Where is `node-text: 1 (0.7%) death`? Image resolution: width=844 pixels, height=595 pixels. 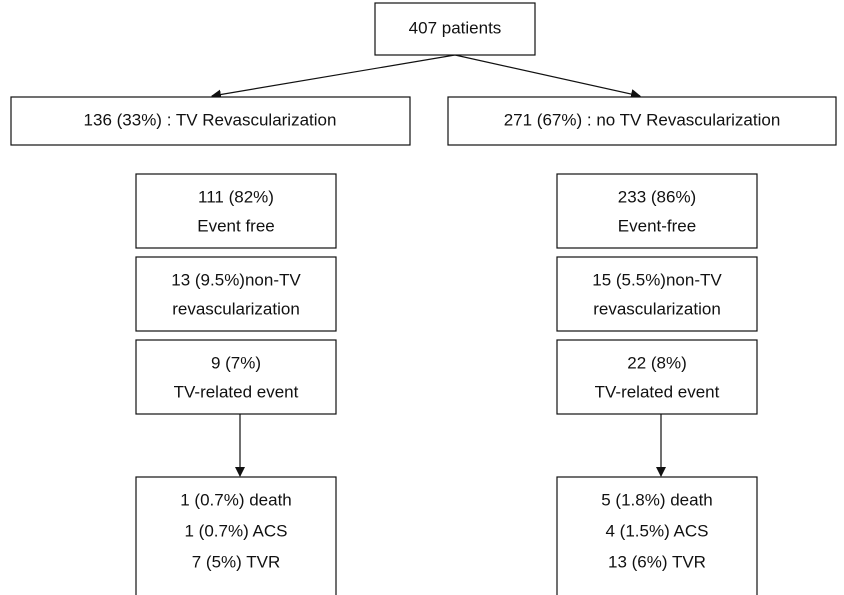
node-text: 1 (0.7%) death is located at coordinates (236, 499).